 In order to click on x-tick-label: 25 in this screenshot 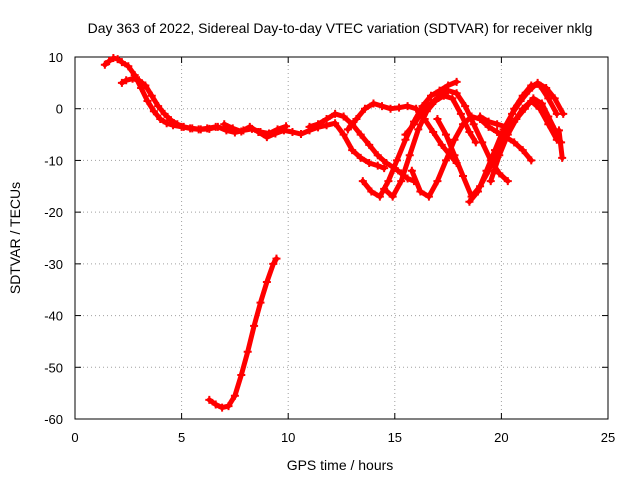, I will do `click(608, 437)`.